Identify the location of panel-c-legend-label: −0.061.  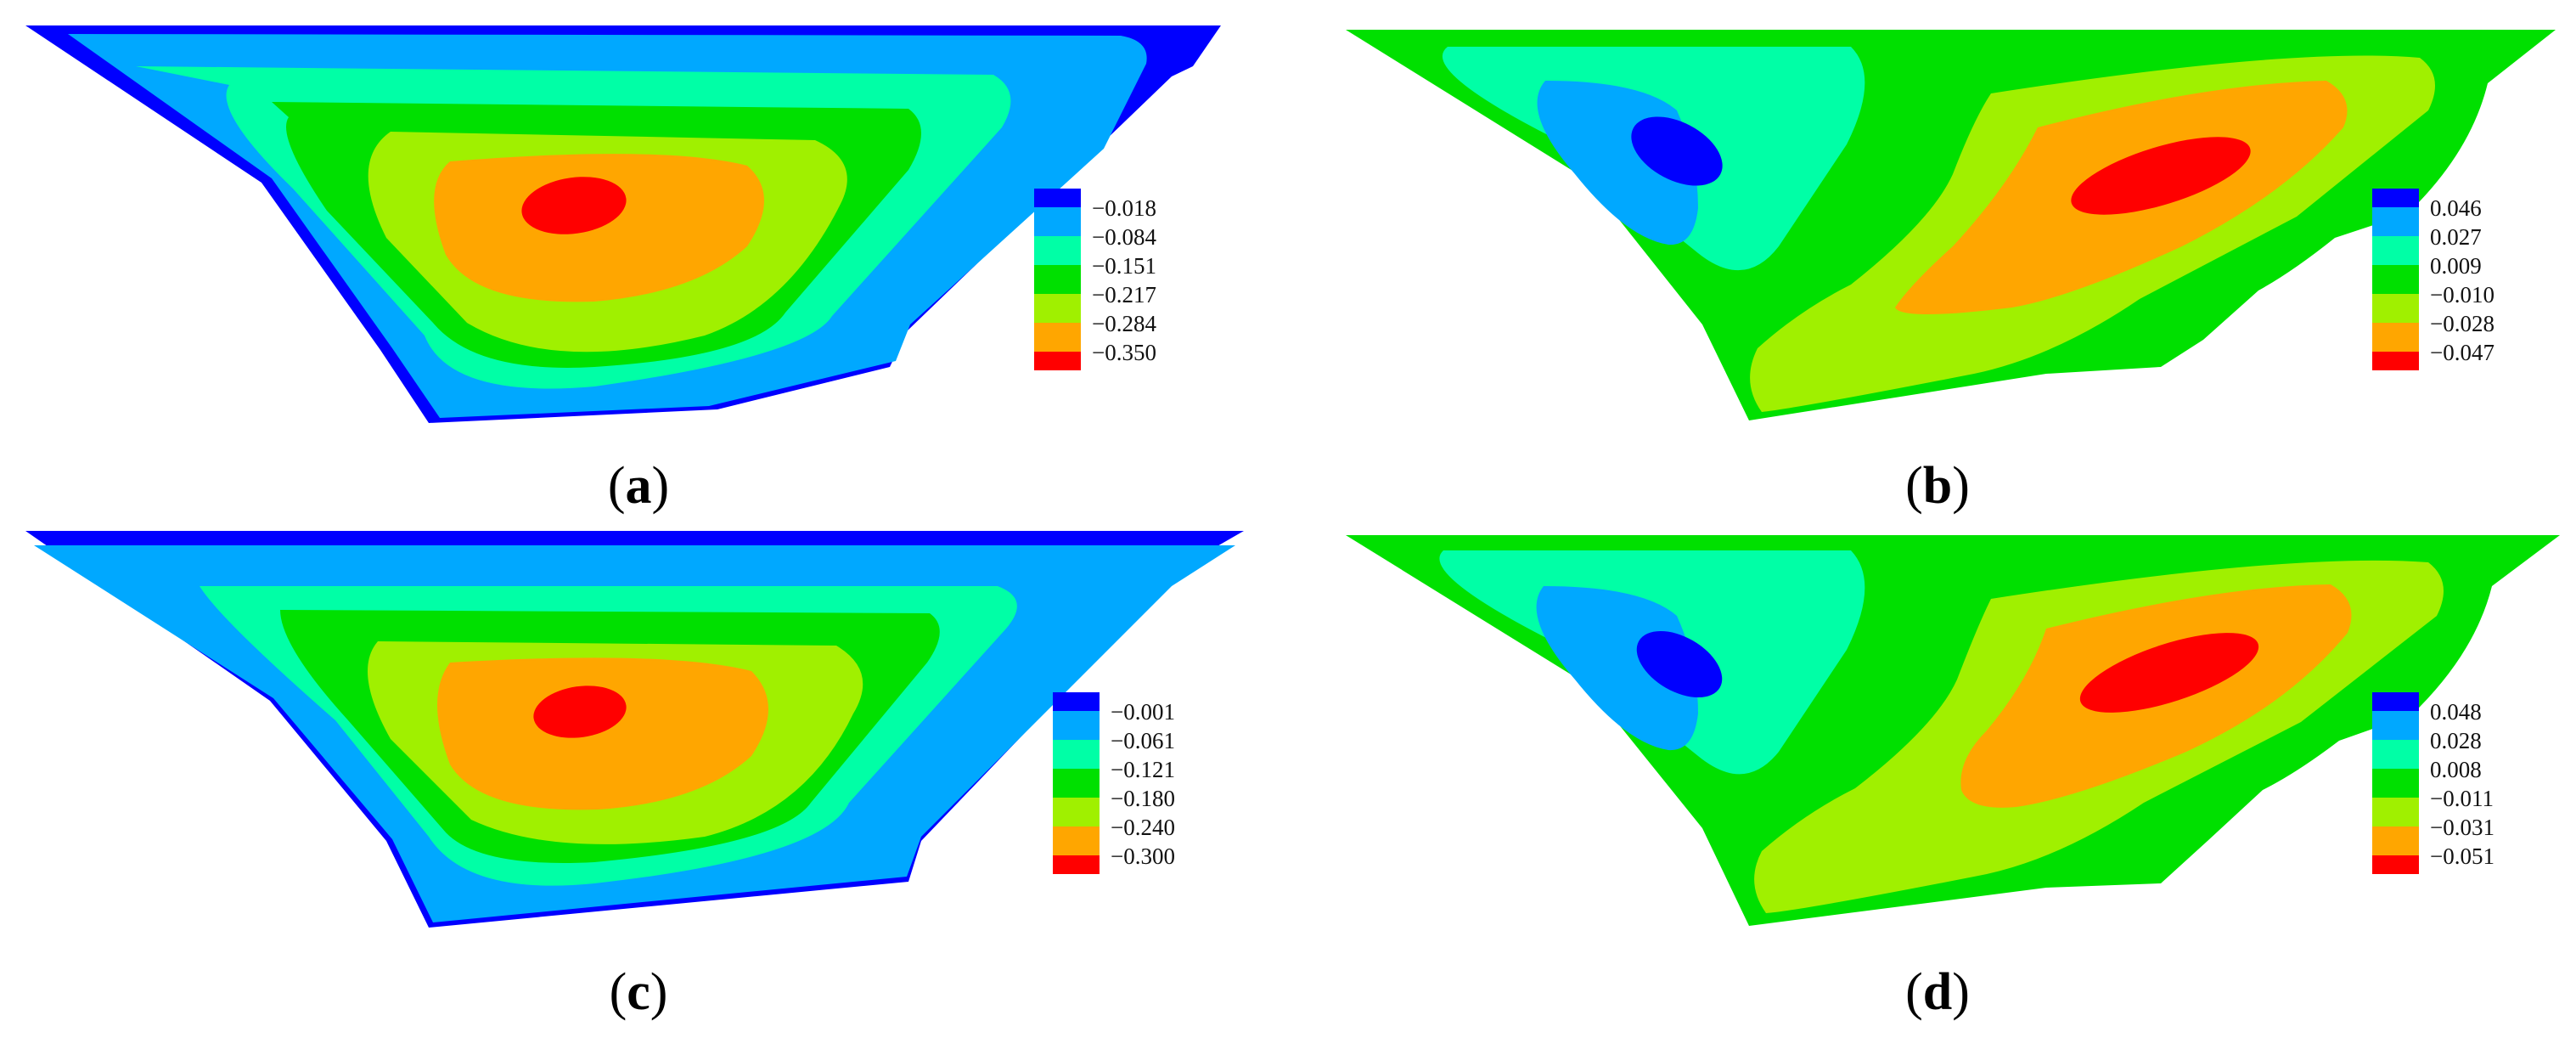
(1143, 741).